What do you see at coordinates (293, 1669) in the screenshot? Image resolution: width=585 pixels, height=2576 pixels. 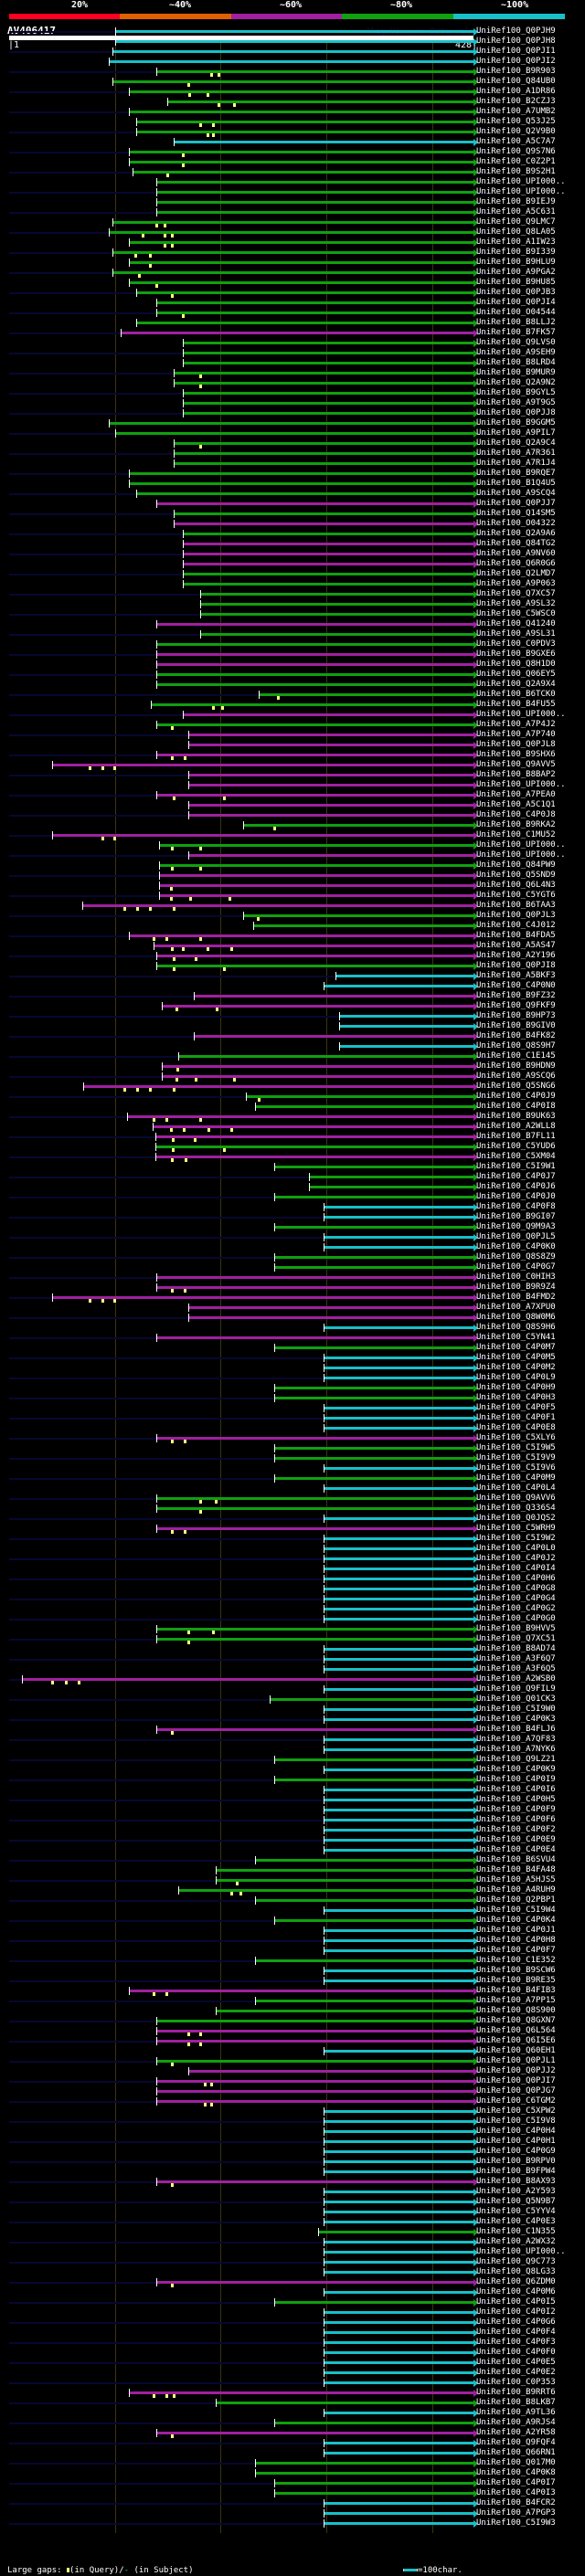 I see `hit-row: UniRef100_A3F6Q5` at bounding box center [293, 1669].